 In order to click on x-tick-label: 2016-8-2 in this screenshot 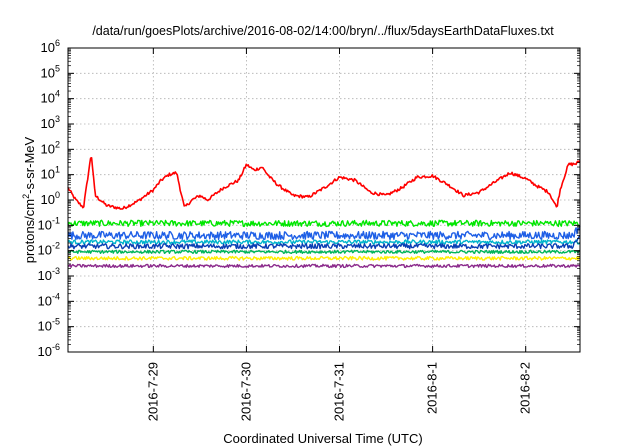, I will do `click(525, 388)`.